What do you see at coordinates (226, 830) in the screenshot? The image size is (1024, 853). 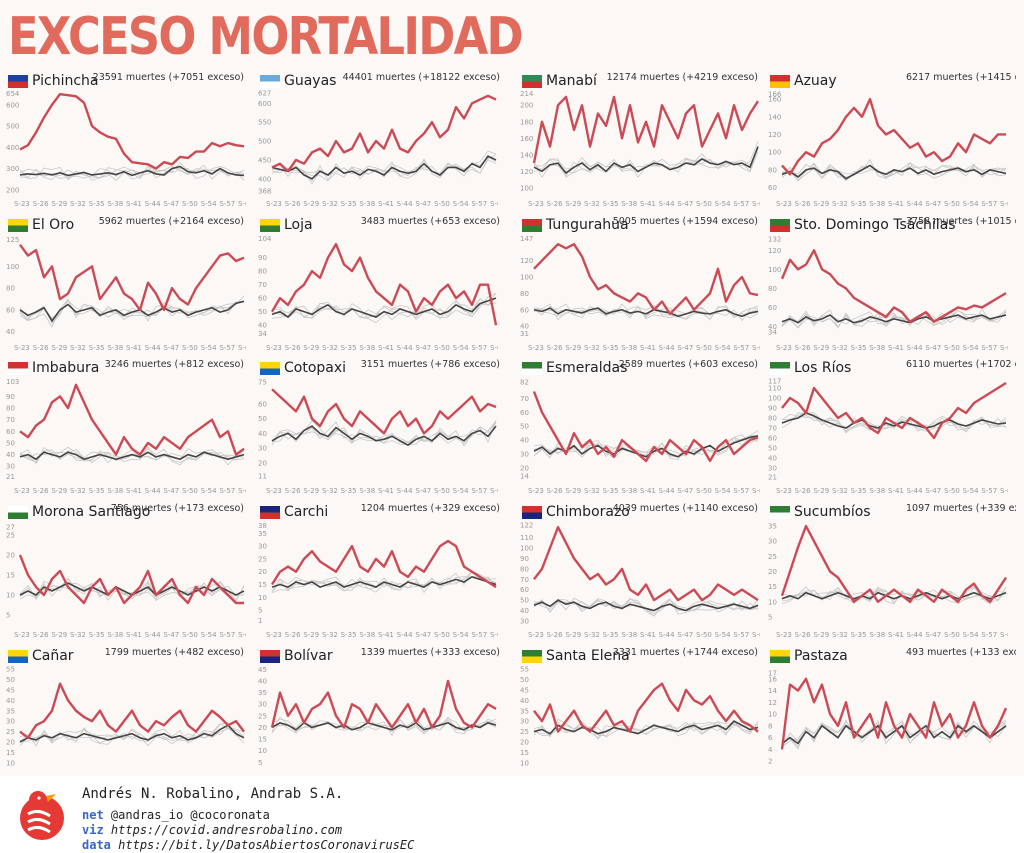 I see `viz-link: https://covid.andresrobalino.com` at bounding box center [226, 830].